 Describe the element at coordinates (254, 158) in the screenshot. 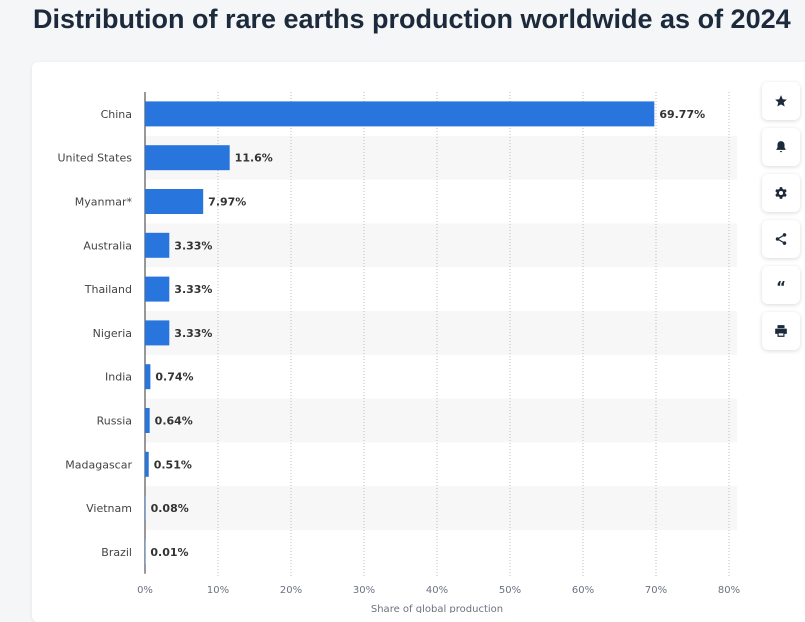

I see `data-label: 11.6%` at that location.